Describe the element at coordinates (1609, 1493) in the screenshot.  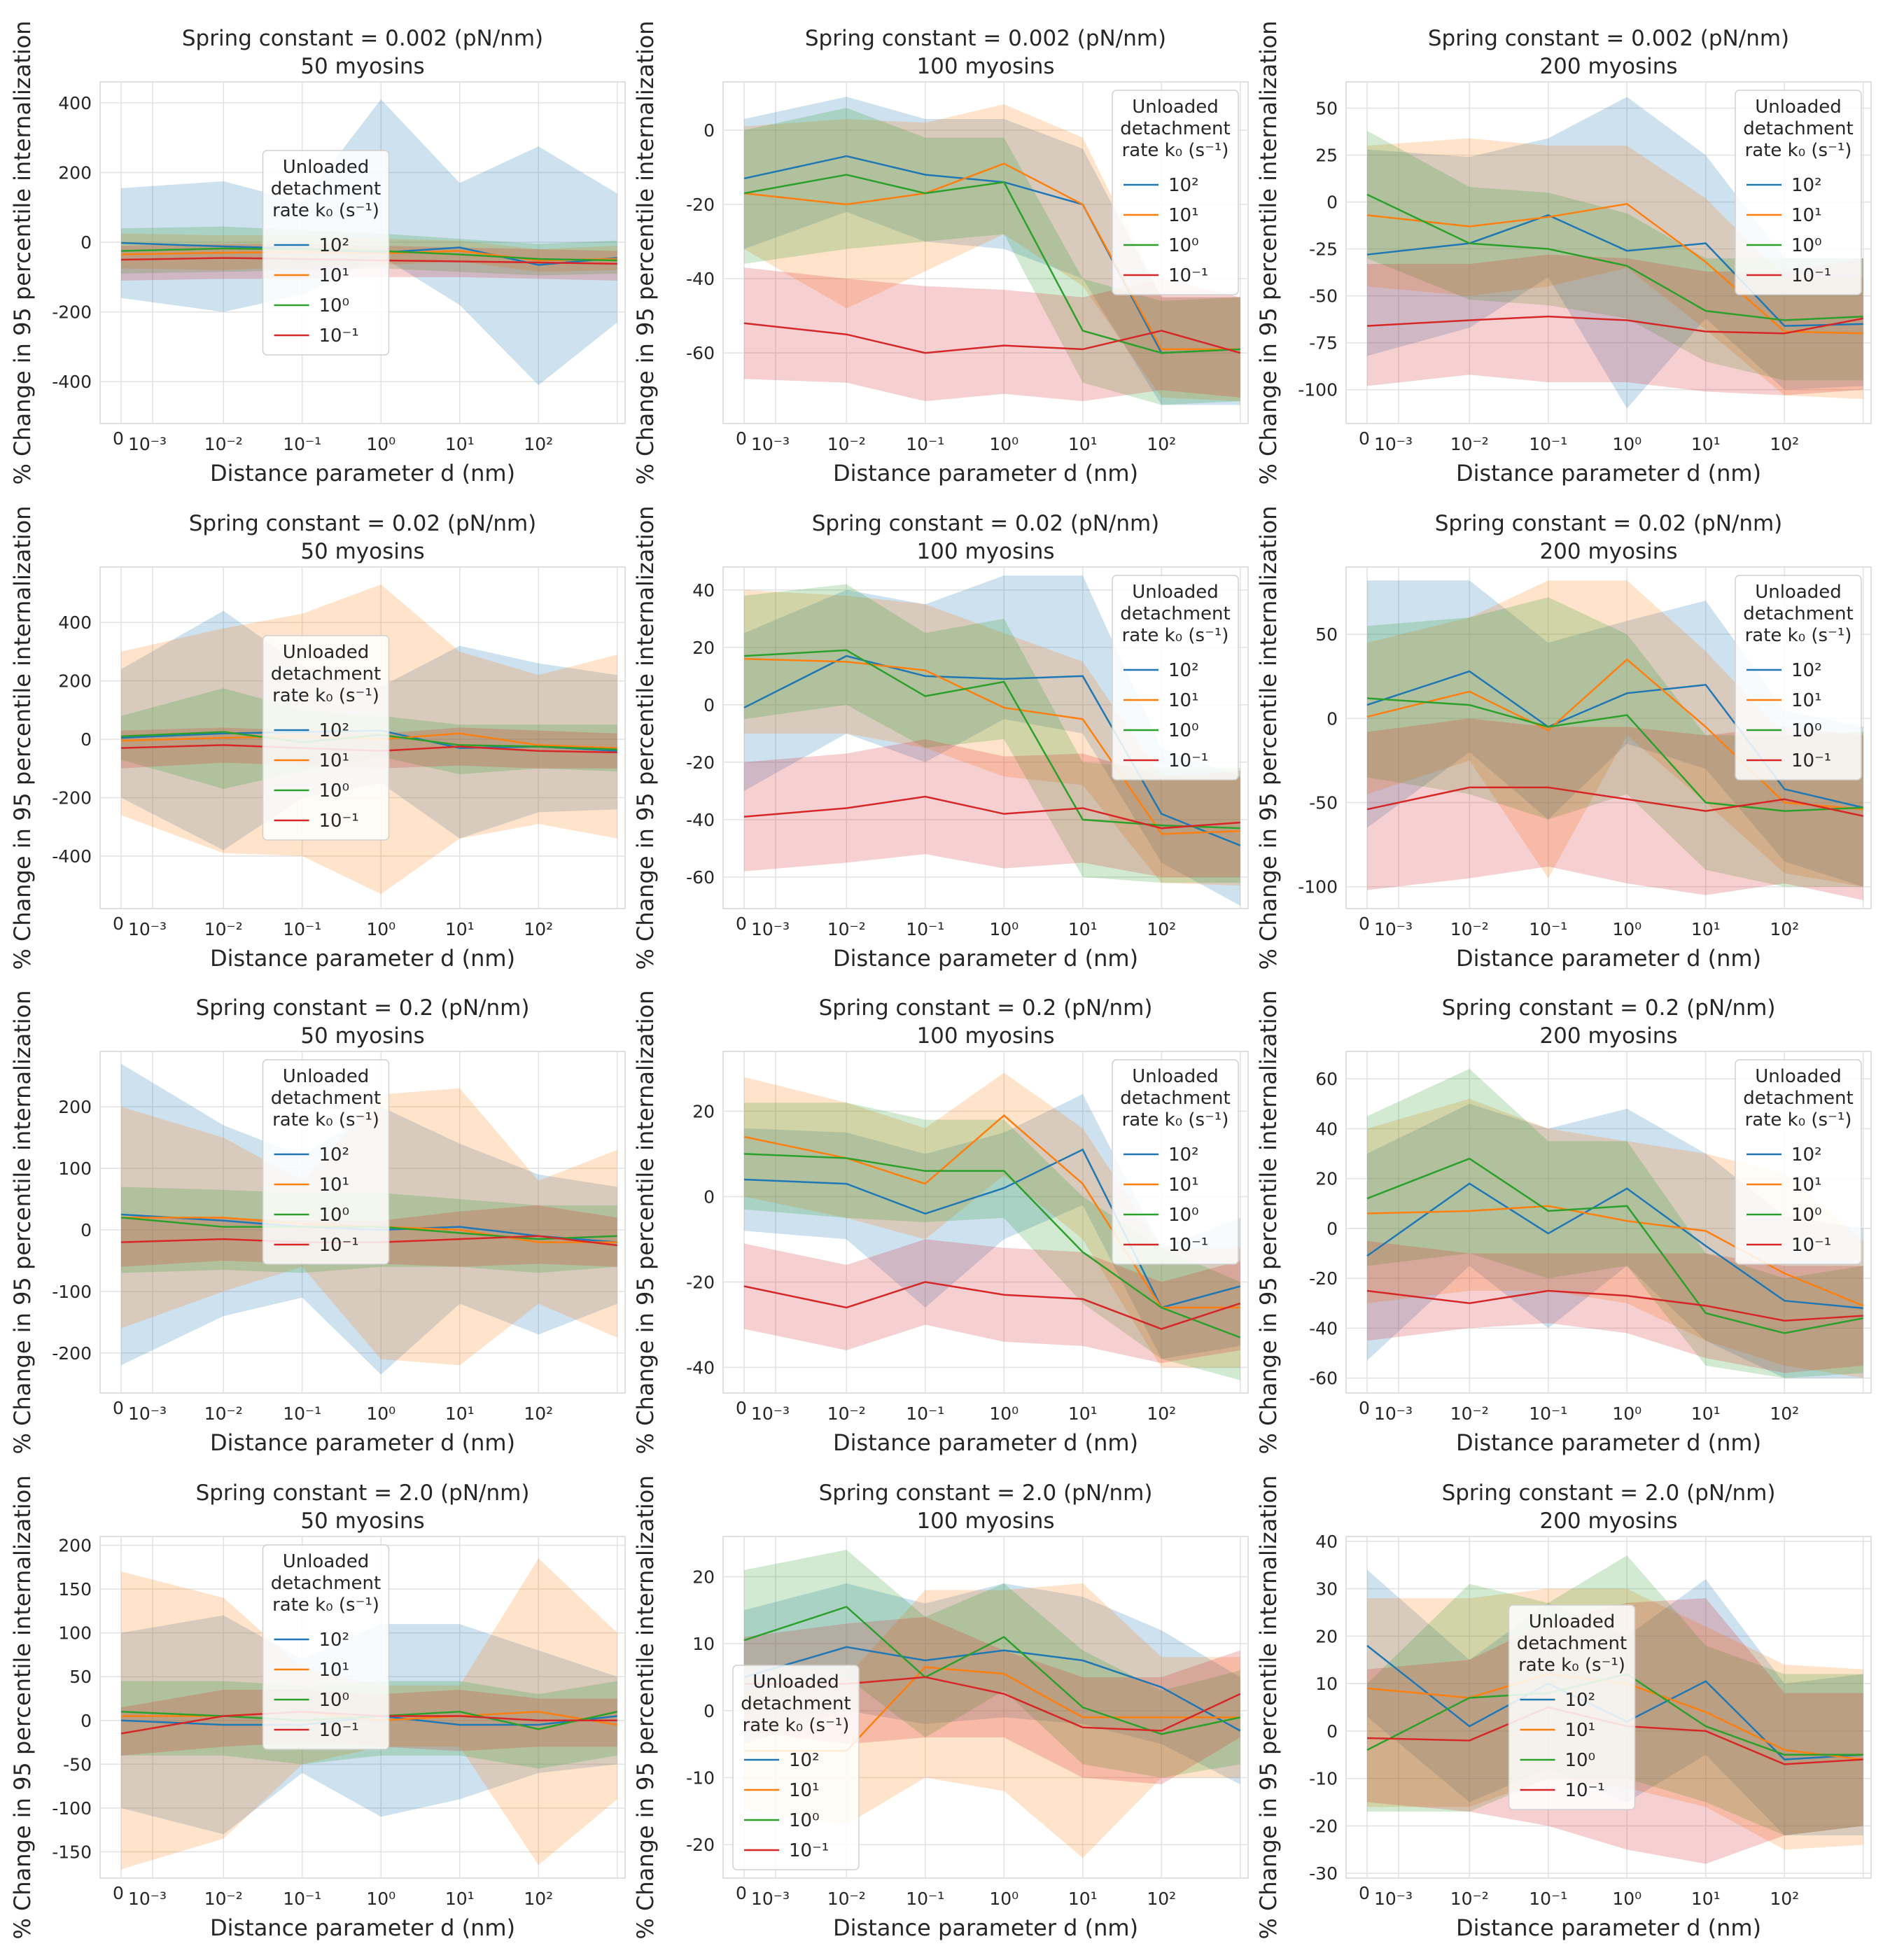
I see `subplot-title: Spring constant = 2.0 (pN/nm)` at that location.